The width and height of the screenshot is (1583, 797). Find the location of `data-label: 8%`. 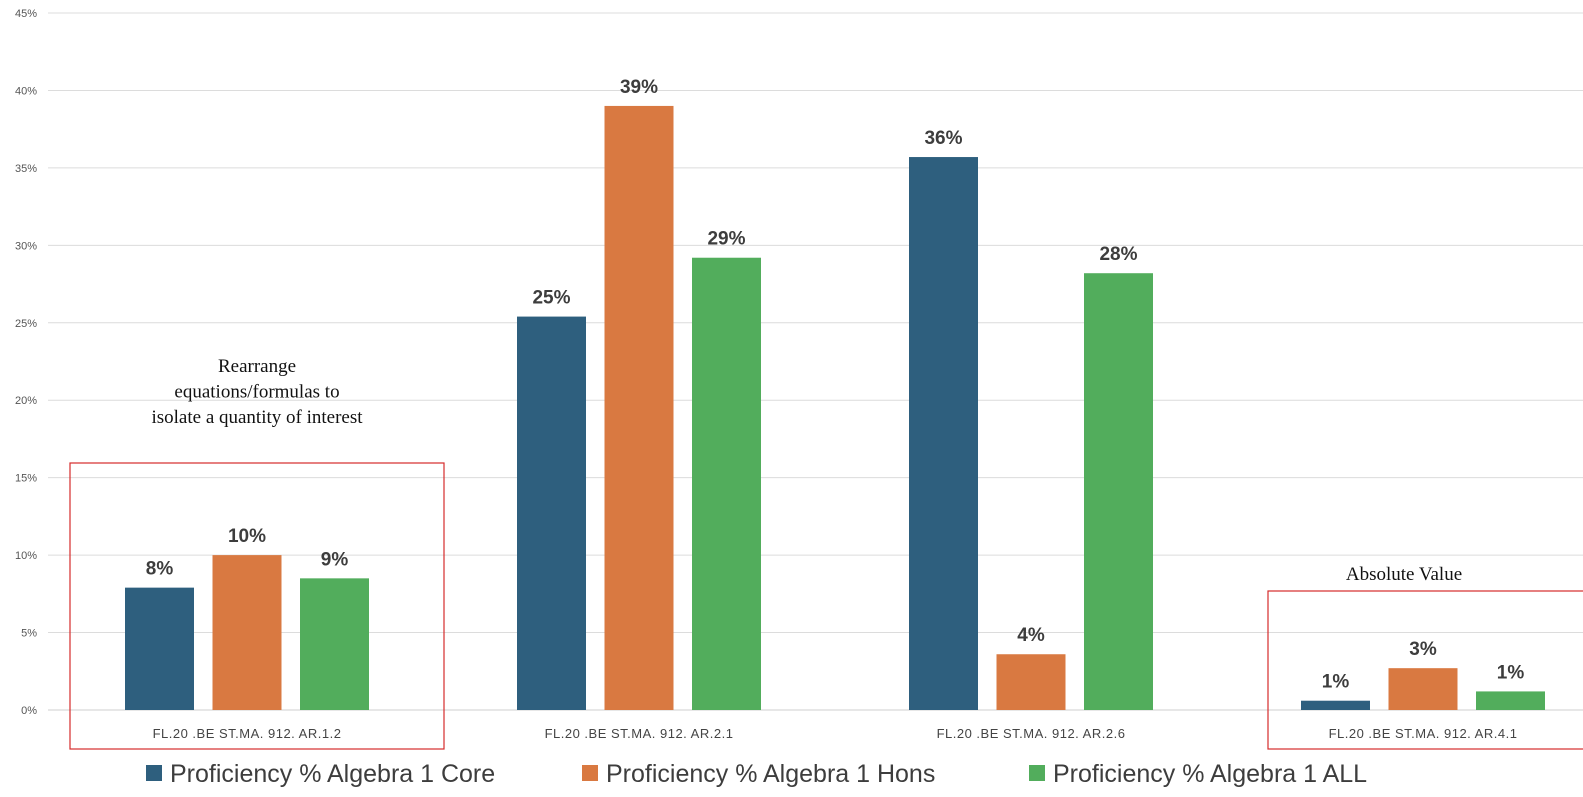

data-label: 8% is located at coordinates (160, 569).